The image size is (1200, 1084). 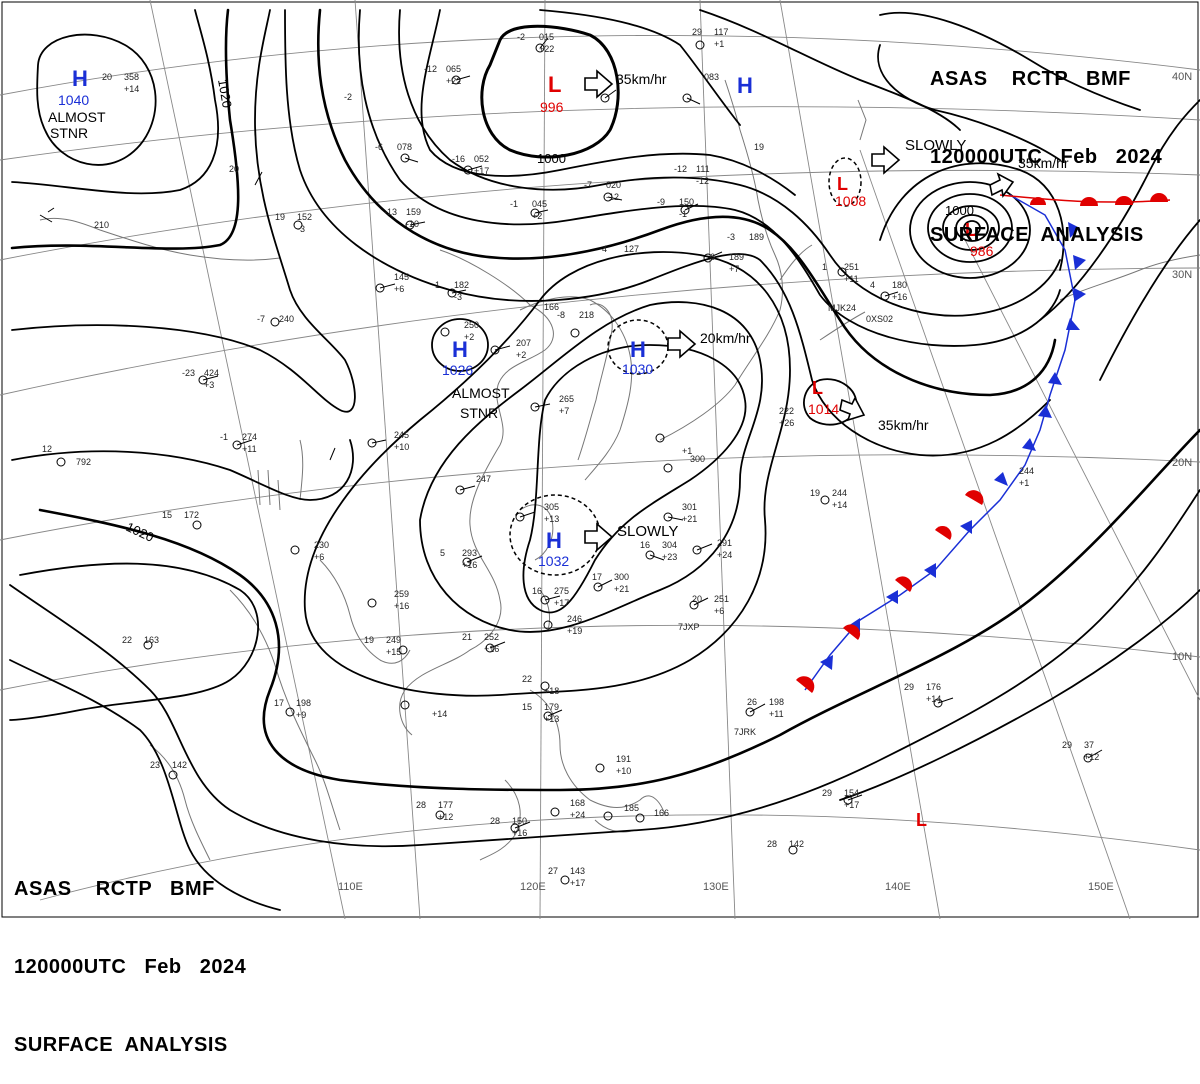 I want to click on station-tend: +18, so click(x=551, y=691).